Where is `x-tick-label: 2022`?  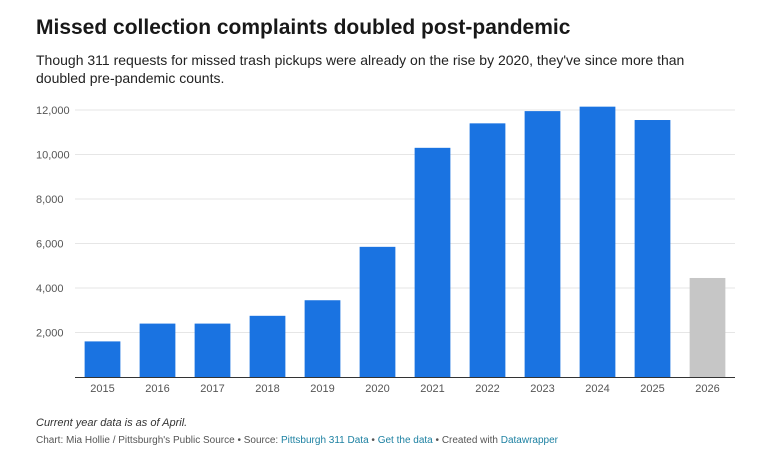
x-tick-label: 2022 is located at coordinates (487, 389).